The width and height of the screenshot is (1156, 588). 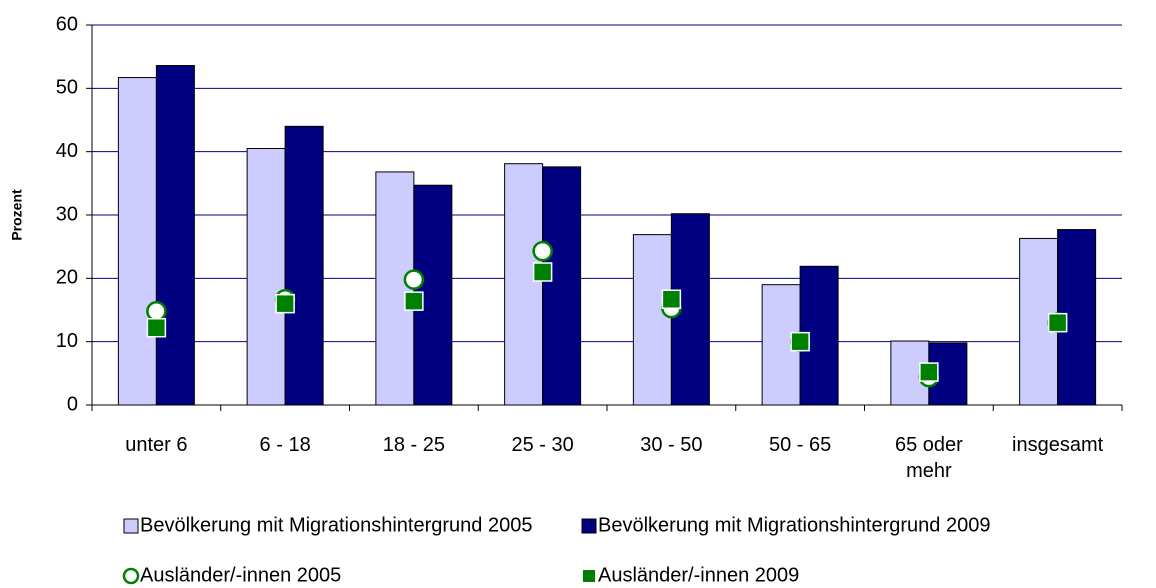 What do you see at coordinates (240, 575) in the screenshot?
I see `legend-label: Ausländer/-innen 2005` at bounding box center [240, 575].